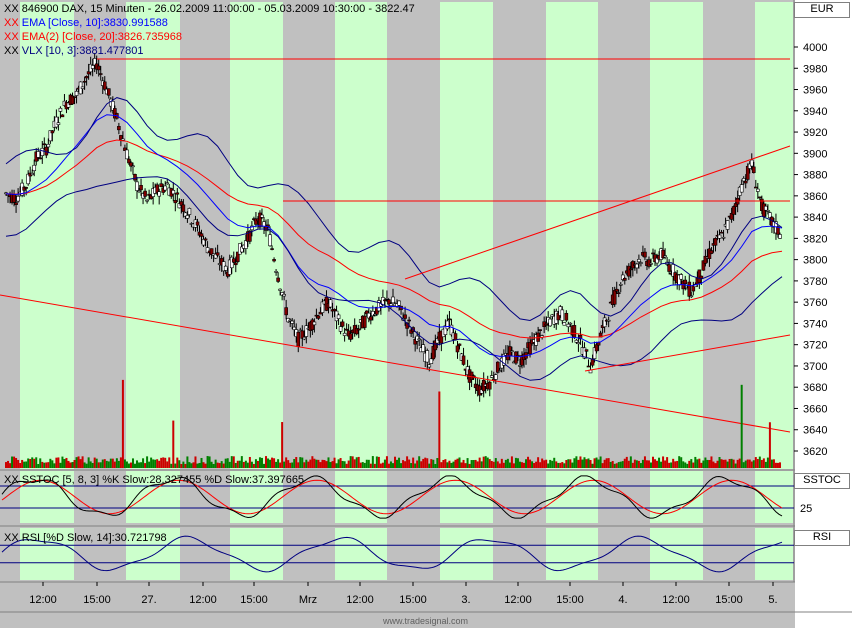 The width and height of the screenshot is (852, 631). I want to click on y-tick-label: 3820, so click(815, 239).